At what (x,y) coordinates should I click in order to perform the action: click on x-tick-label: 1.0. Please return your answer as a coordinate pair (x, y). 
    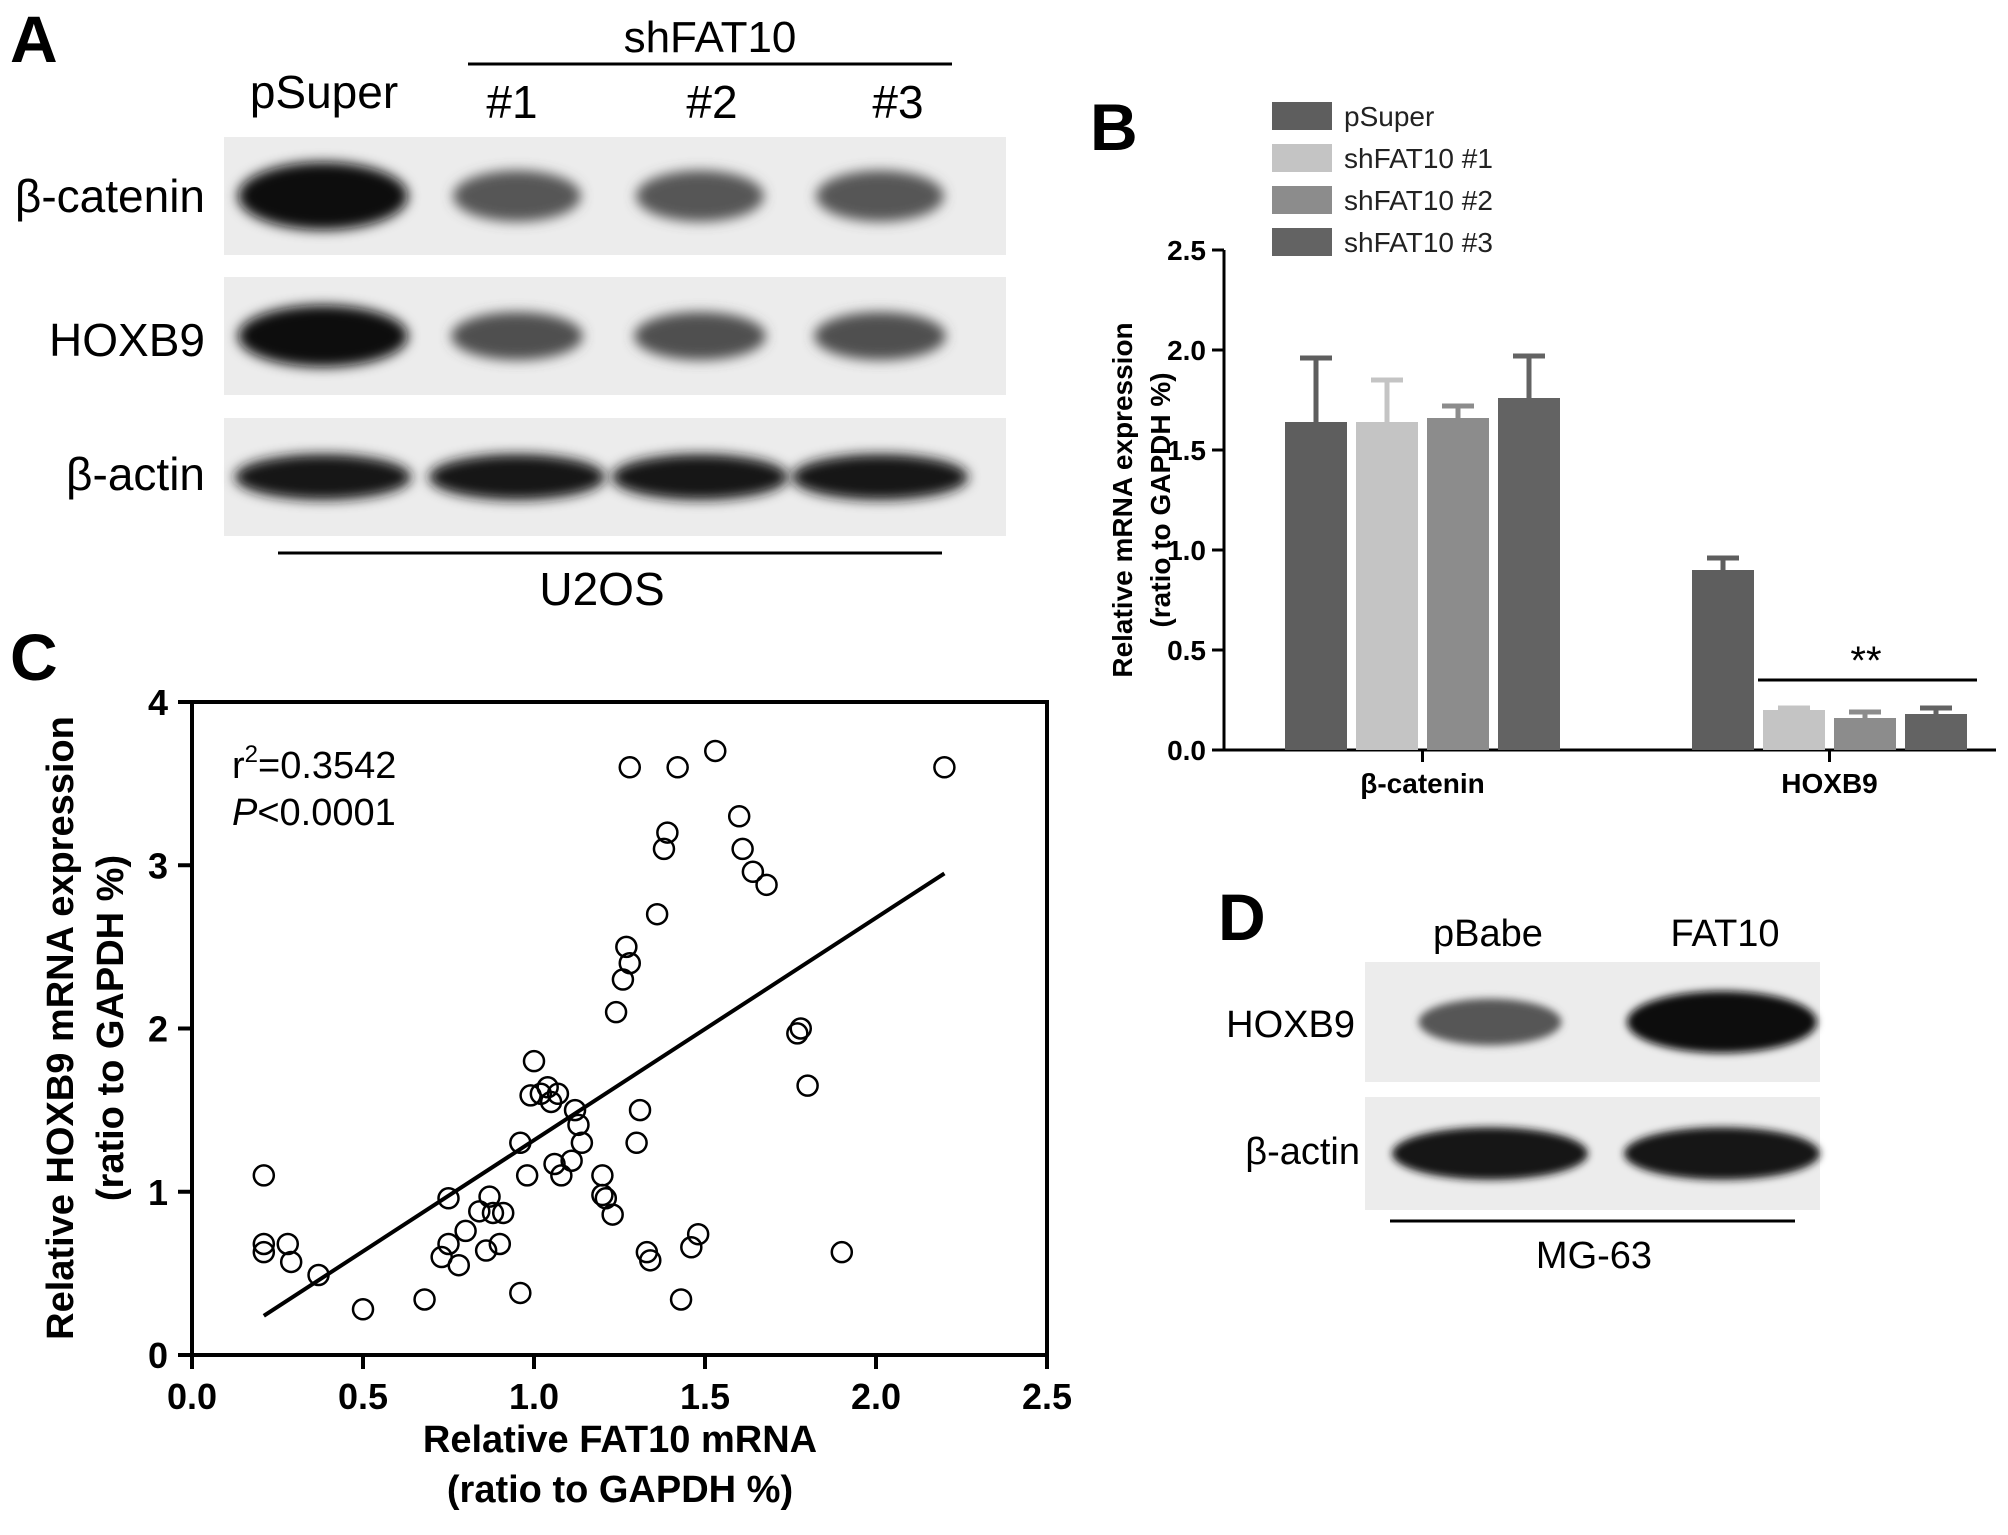
    Looking at the image, I should click on (534, 1396).